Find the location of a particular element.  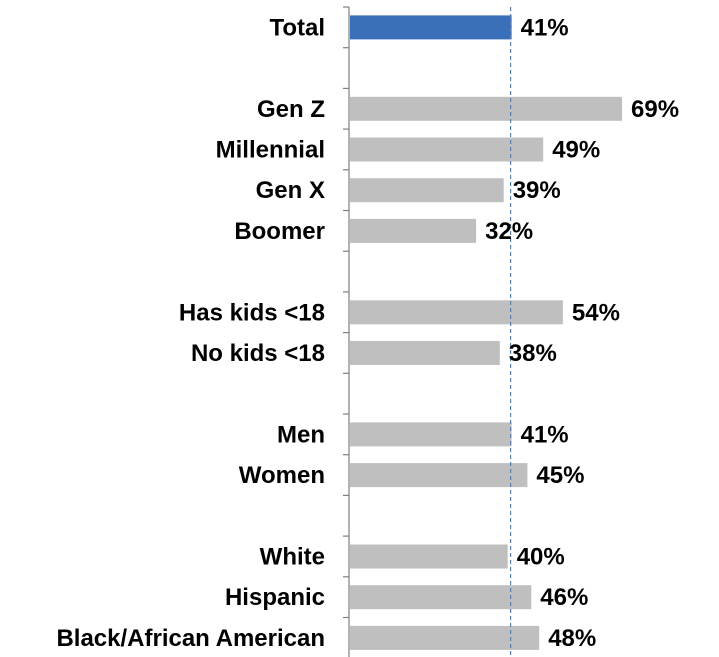

bar-total is located at coordinates (431, 27).